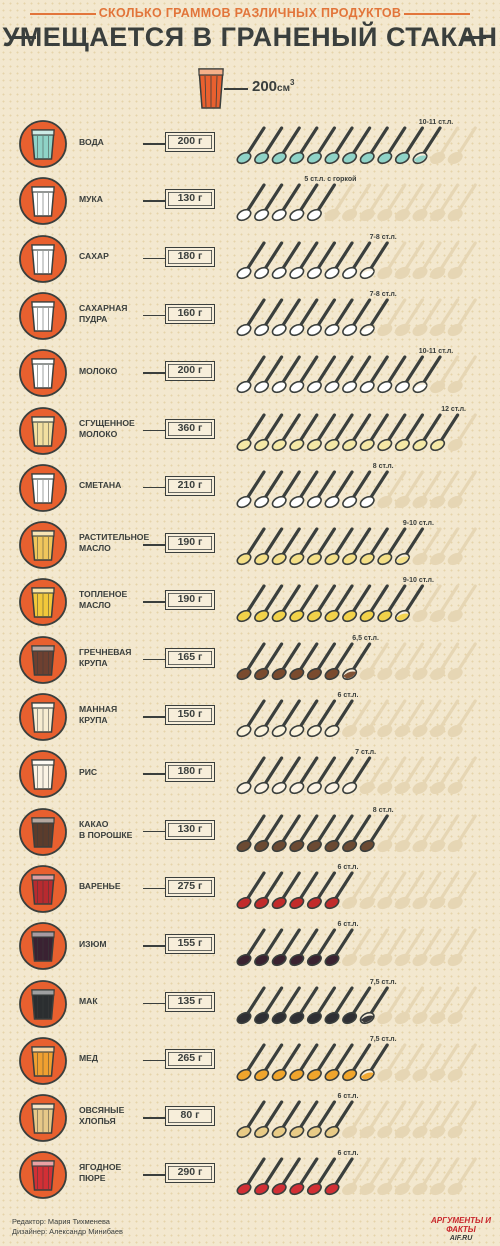 Image resolution: width=500 pixels, height=1246 pixels. I want to click on product-weight: 190 г, so click(190, 600).